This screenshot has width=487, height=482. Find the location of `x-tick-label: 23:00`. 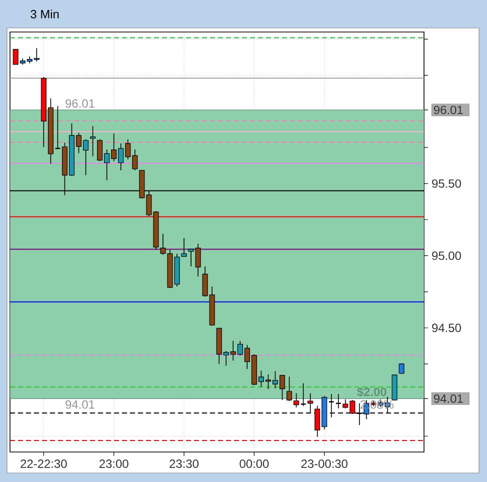

x-tick-label: 23:00 is located at coordinates (113, 464).